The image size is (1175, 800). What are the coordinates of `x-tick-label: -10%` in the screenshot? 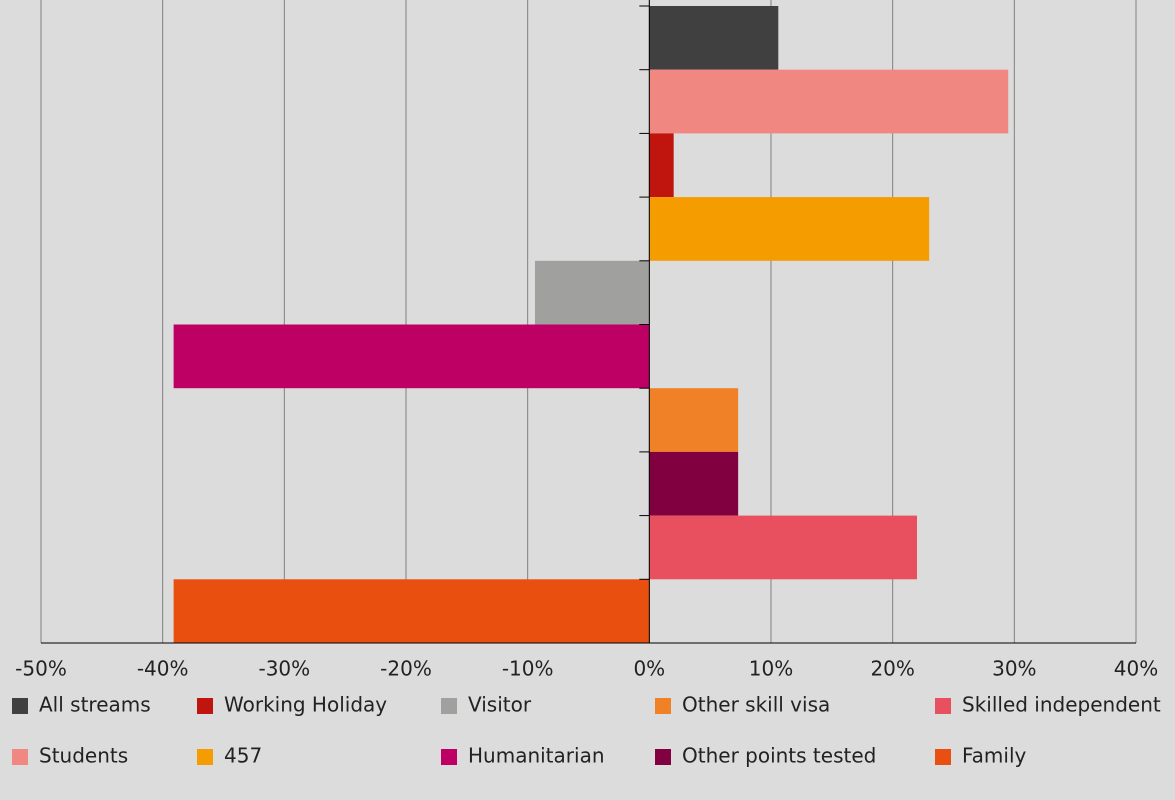 It's located at (528, 669).